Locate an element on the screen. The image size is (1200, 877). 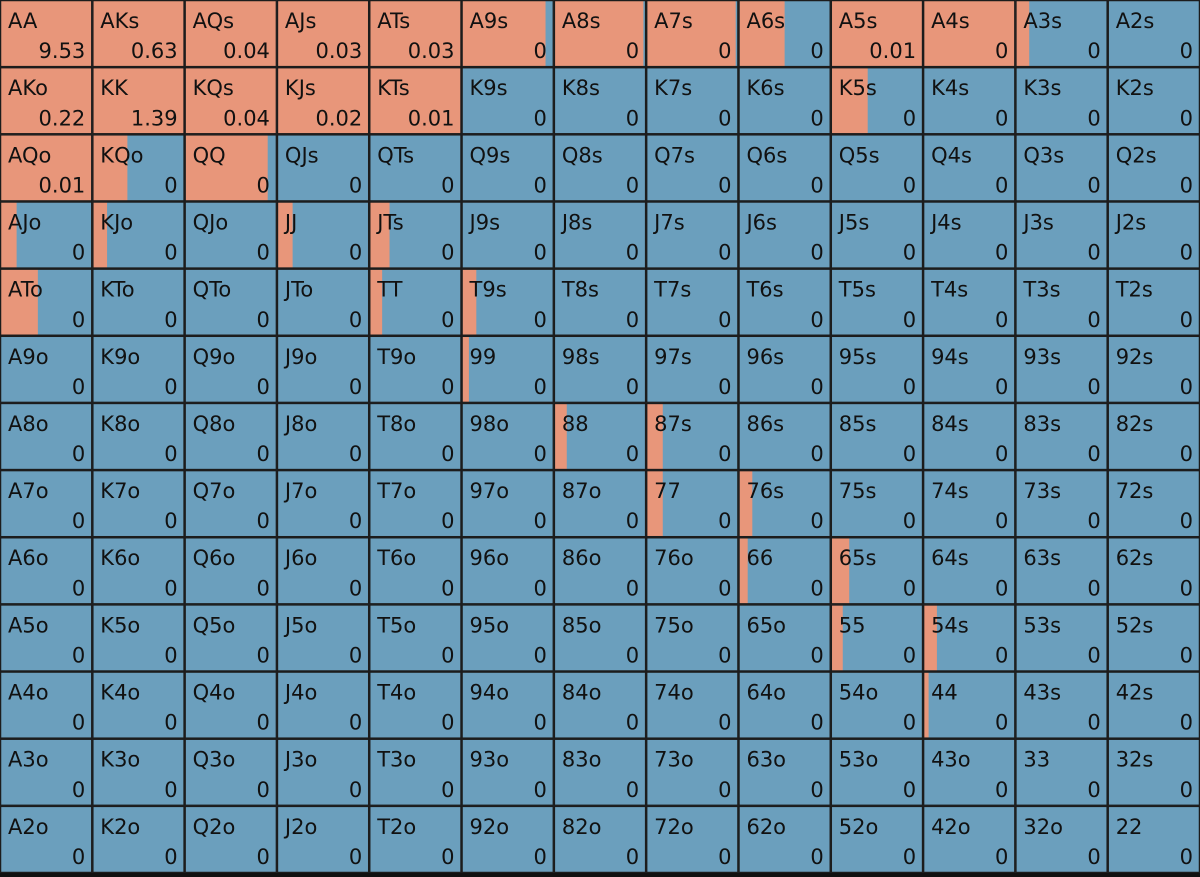
hand-label: QQ is located at coordinates (209, 155).